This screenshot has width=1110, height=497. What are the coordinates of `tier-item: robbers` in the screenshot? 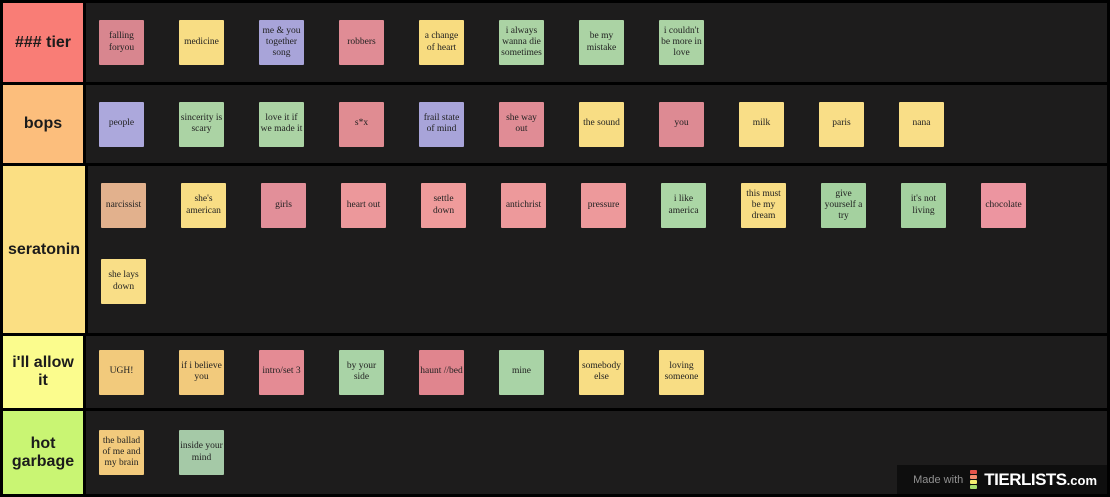 It's located at (361, 42).